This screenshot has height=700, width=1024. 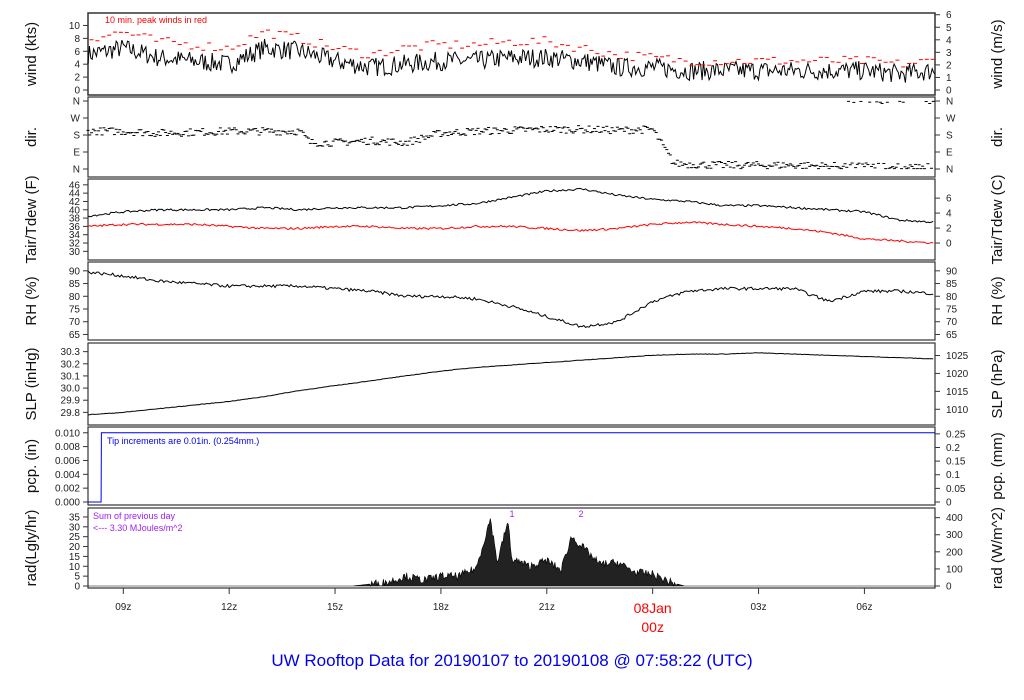 What do you see at coordinates (75, 210) in the screenshot?
I see `y-tick-label: 40` at bounding box center [75, 210].